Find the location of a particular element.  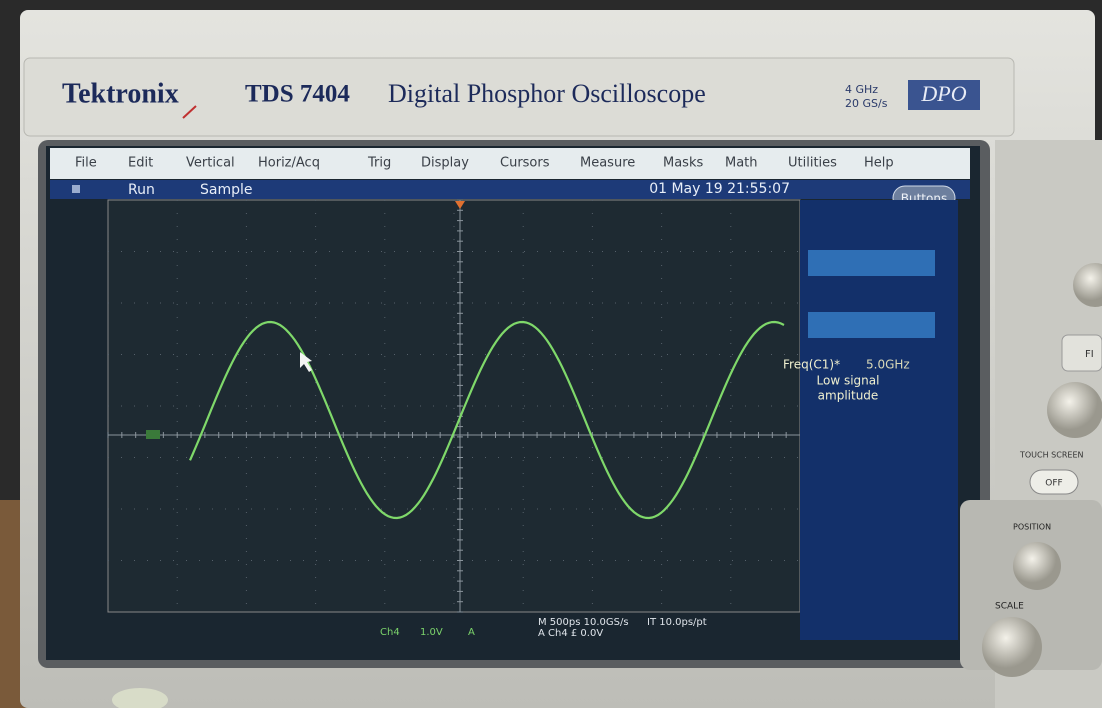

menu-item: Measure is located at coordinates (607, 163).